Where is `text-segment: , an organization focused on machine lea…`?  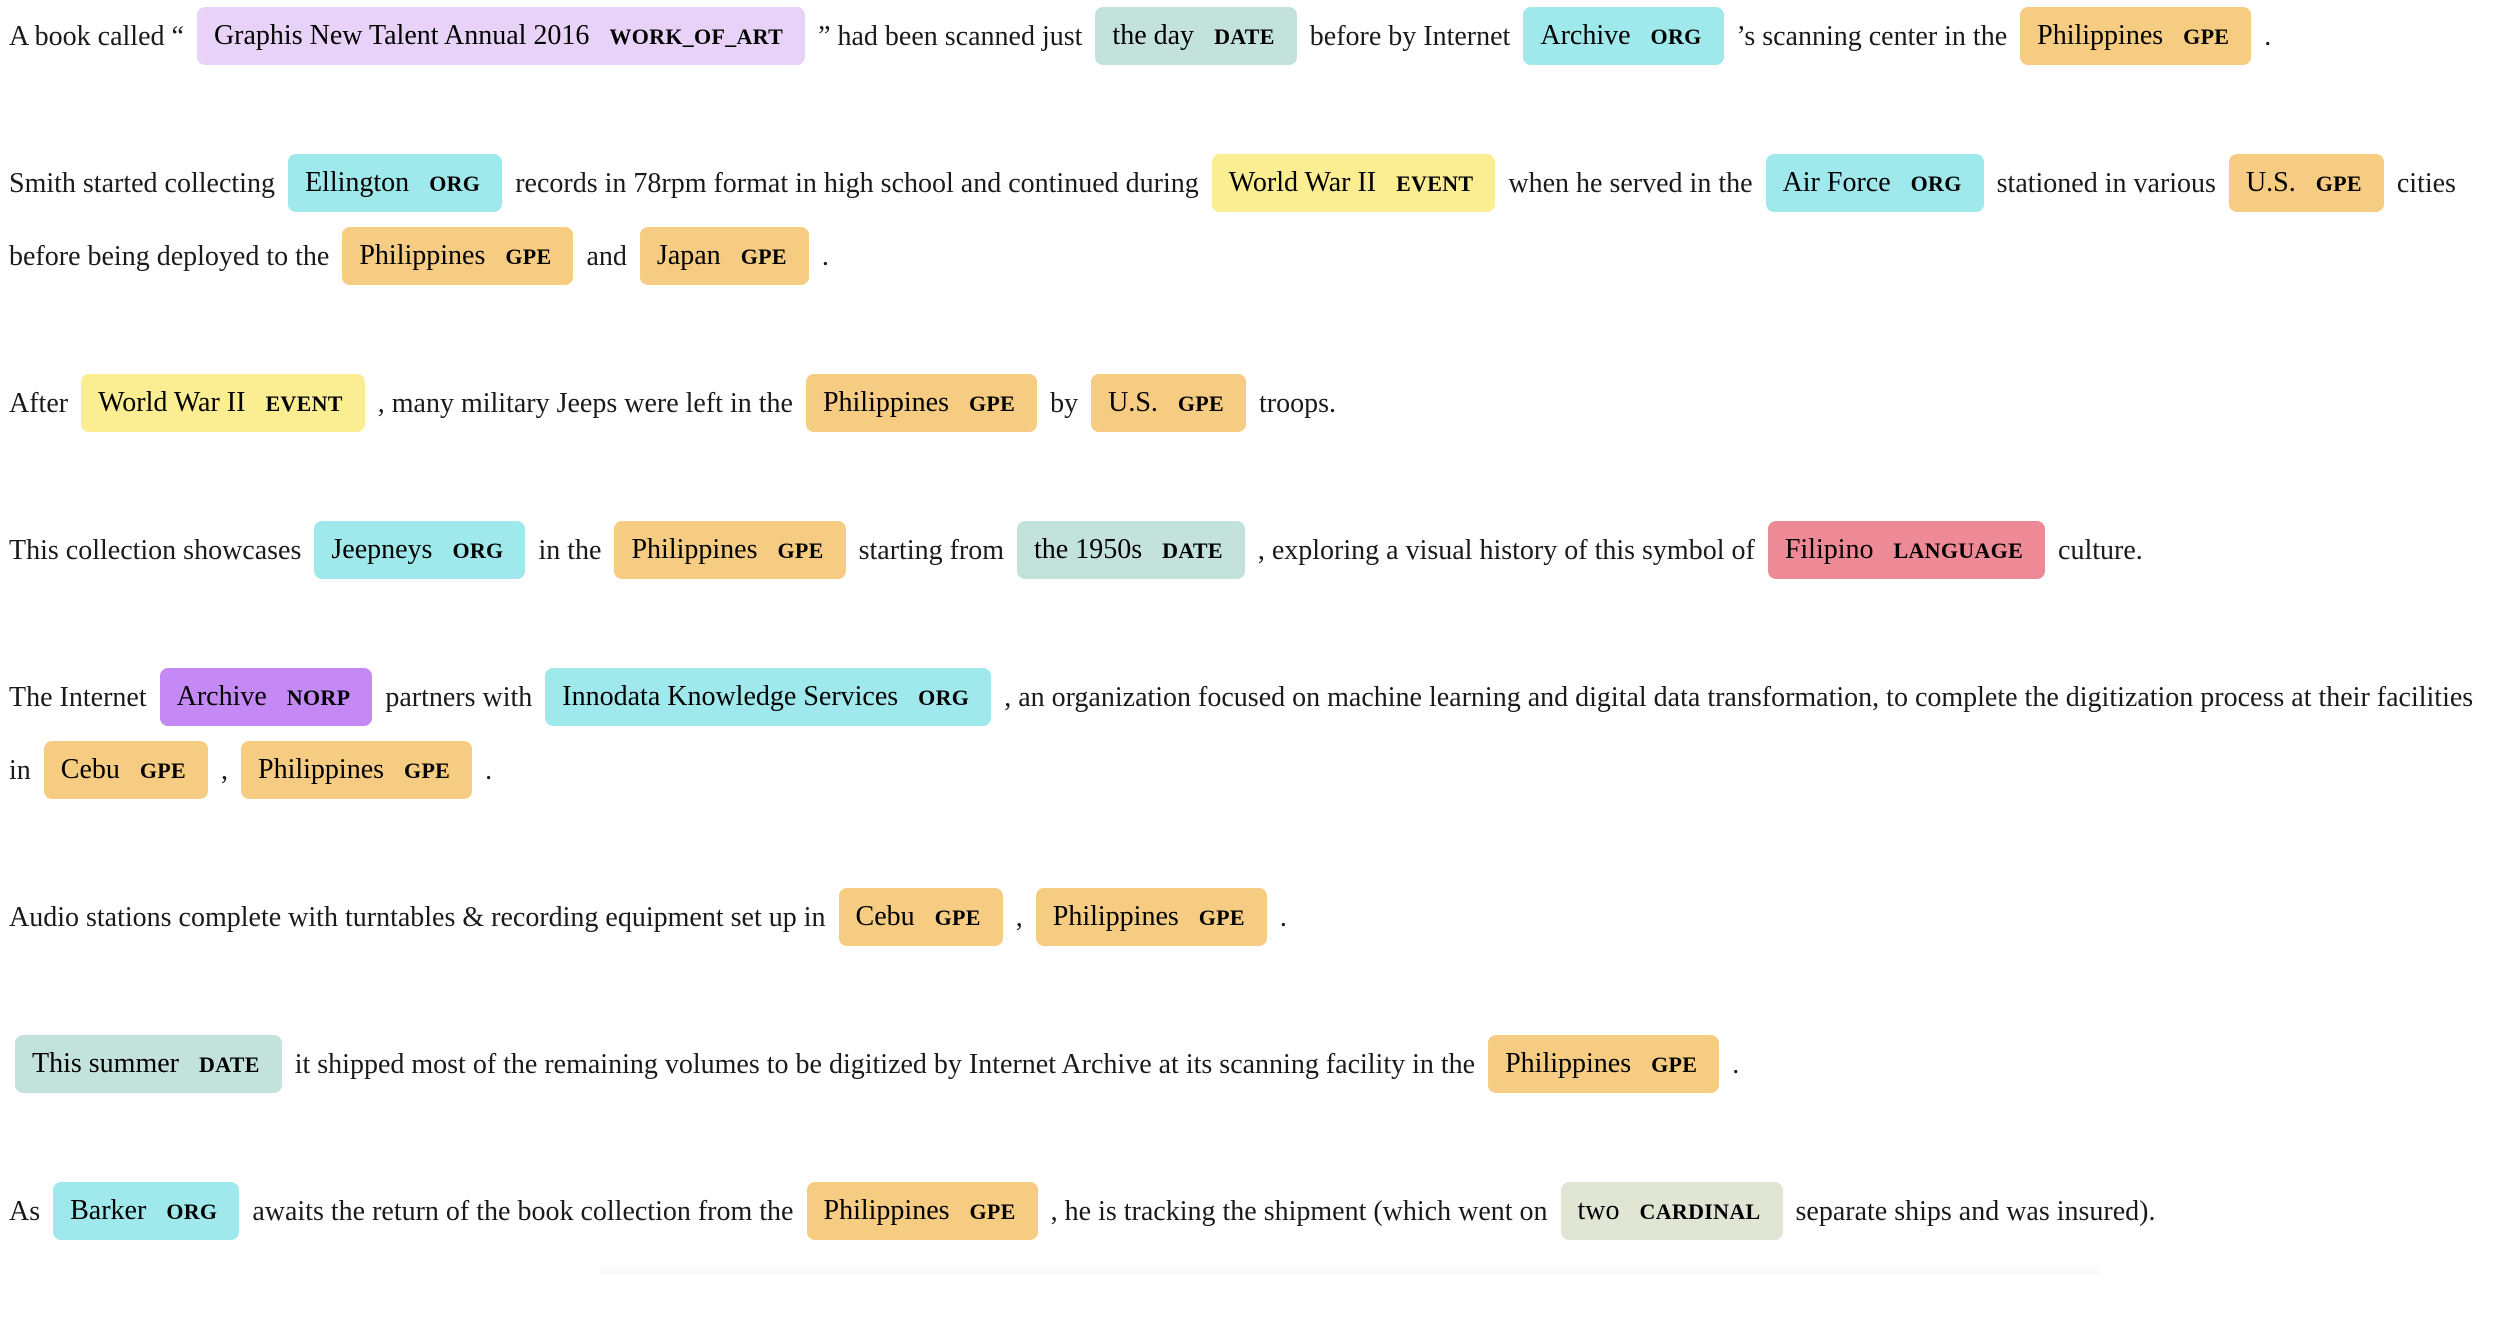 text-segment: , an organization focused on machine lea… is located at coordinates (1241, 734).